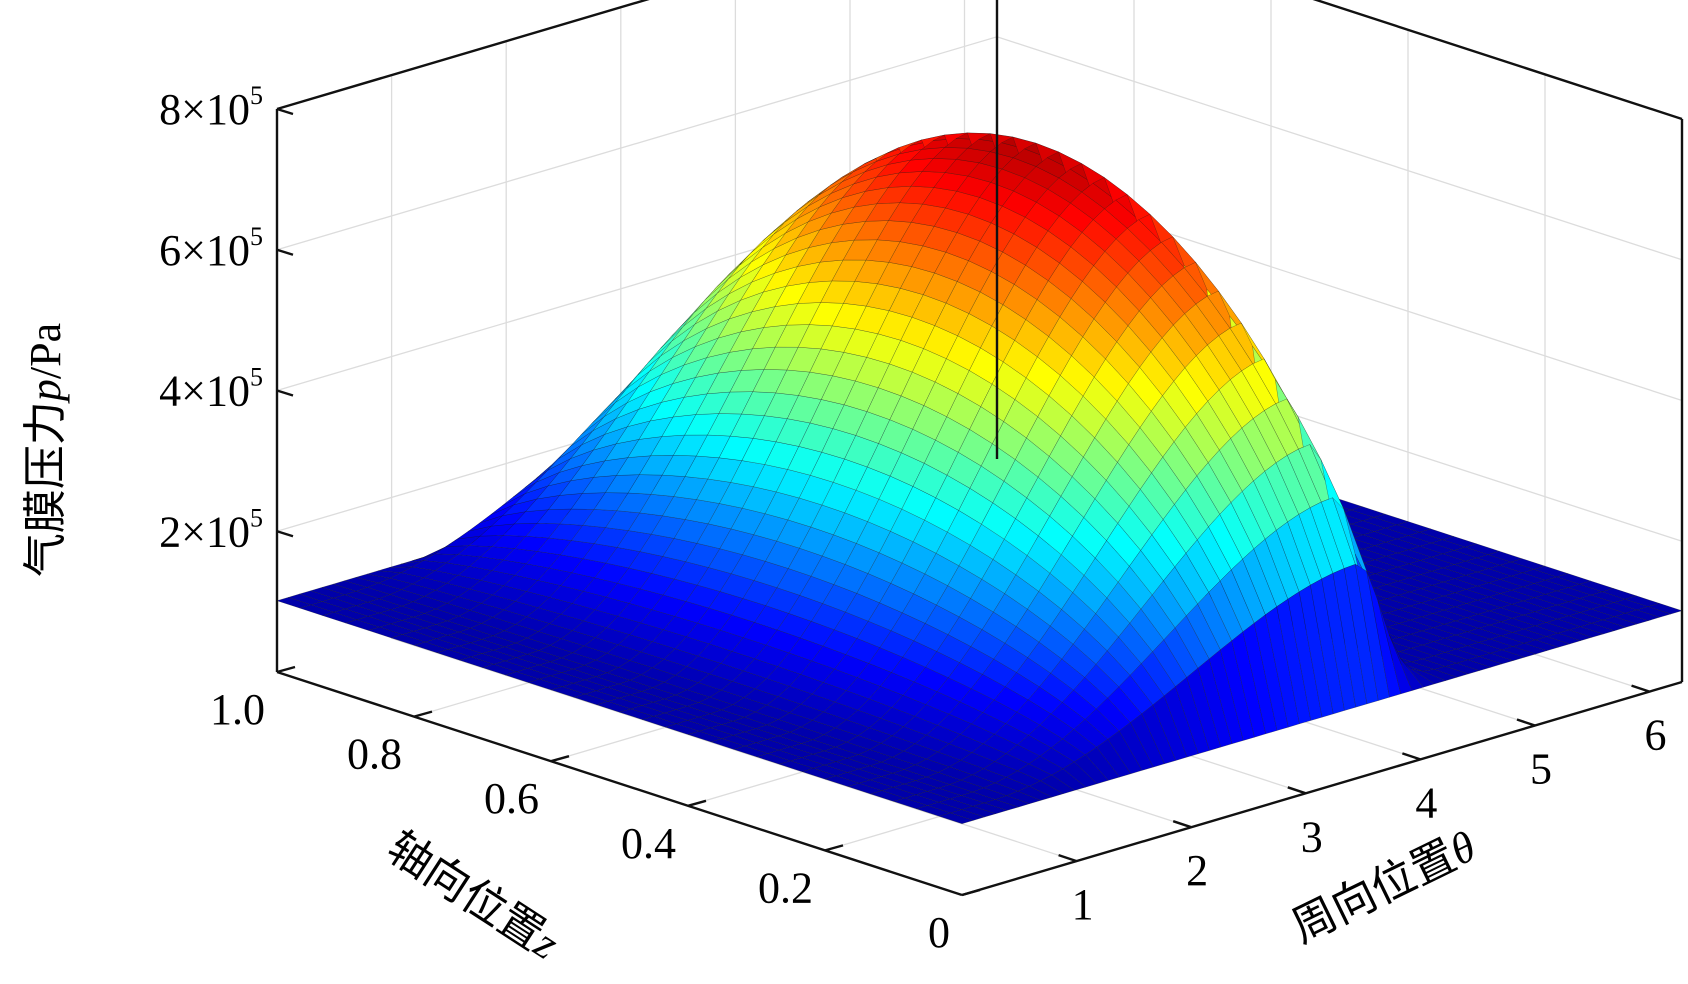 Image resolution: width=1688 pixels, height=984 pixels. Describe the element at coordinates (45, 450) in the screenshot. I see `z-axis-title: 气膜压力p/Pa` at that location.